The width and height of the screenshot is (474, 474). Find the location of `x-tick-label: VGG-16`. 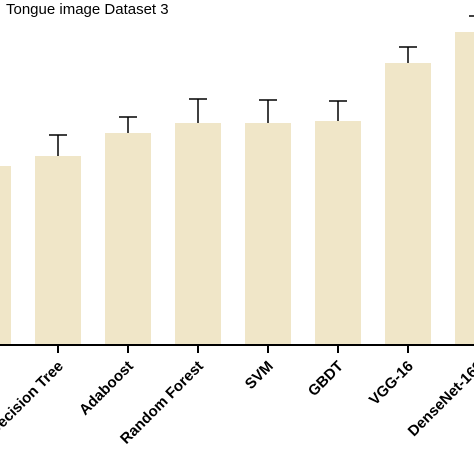

x-tick-label: VGG-16 is located at coordinates (391, 383).